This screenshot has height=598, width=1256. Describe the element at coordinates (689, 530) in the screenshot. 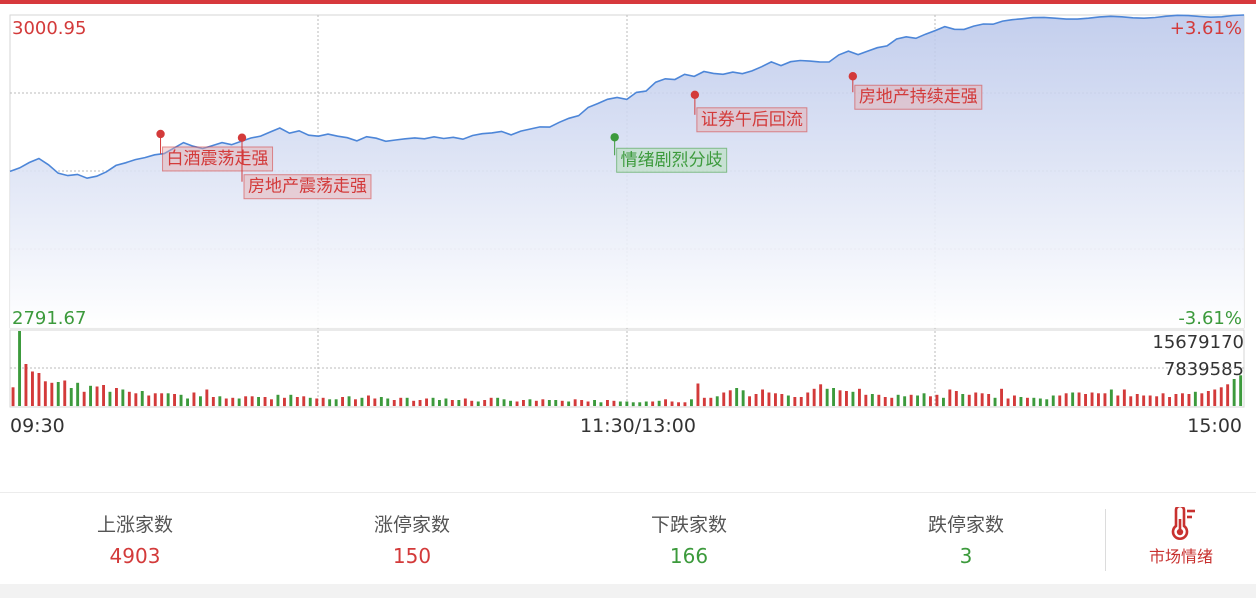

I see `stat-fall-count: 下跌家数 166` at that location.